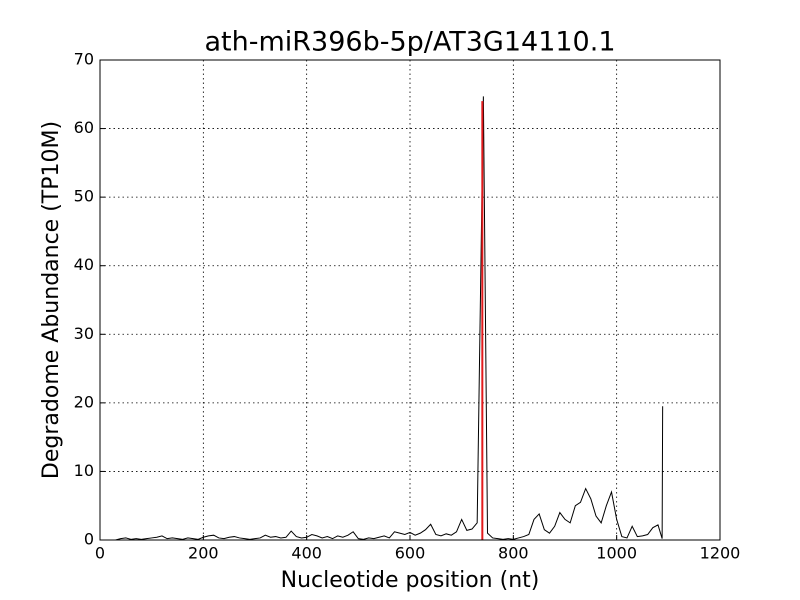 Image resolution: width=800 pixels, height=600 pixels. What do you see at coordinates (84, 196) in the screenshot?
I see `y-tick-label: 50` at bounding box center [84, 196].